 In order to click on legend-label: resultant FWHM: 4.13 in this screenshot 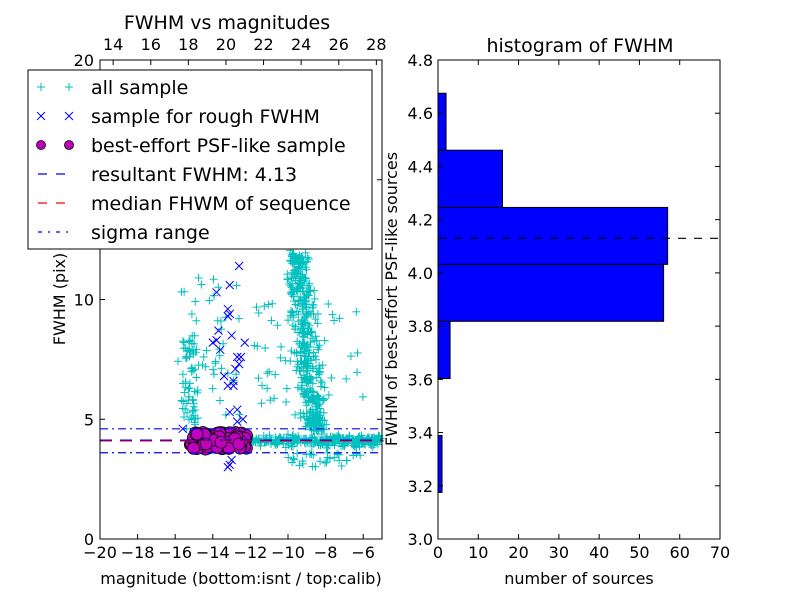, I will do `click(194, 175)`.